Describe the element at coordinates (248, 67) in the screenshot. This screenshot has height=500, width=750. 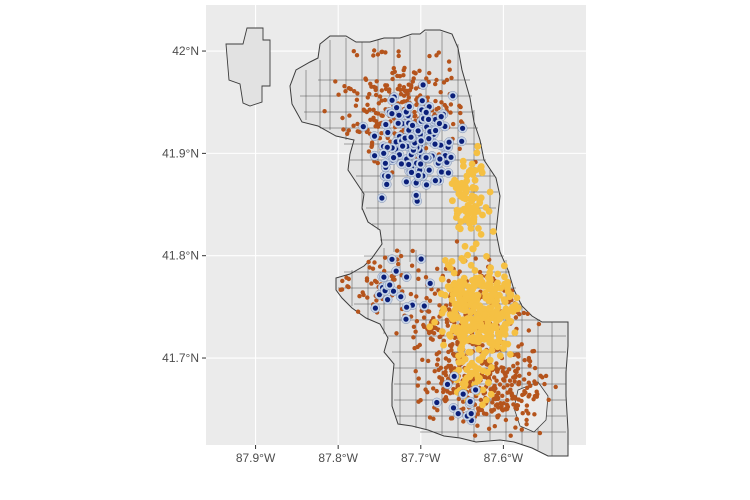
I see `ohare-area` at that location.